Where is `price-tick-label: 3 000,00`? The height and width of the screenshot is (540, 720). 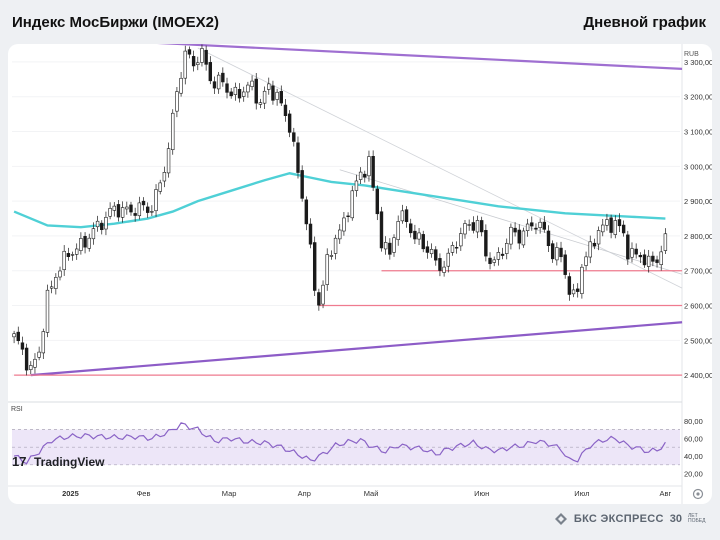
price-tick-label: 3 000,00 is located at coordinates (698, 166).